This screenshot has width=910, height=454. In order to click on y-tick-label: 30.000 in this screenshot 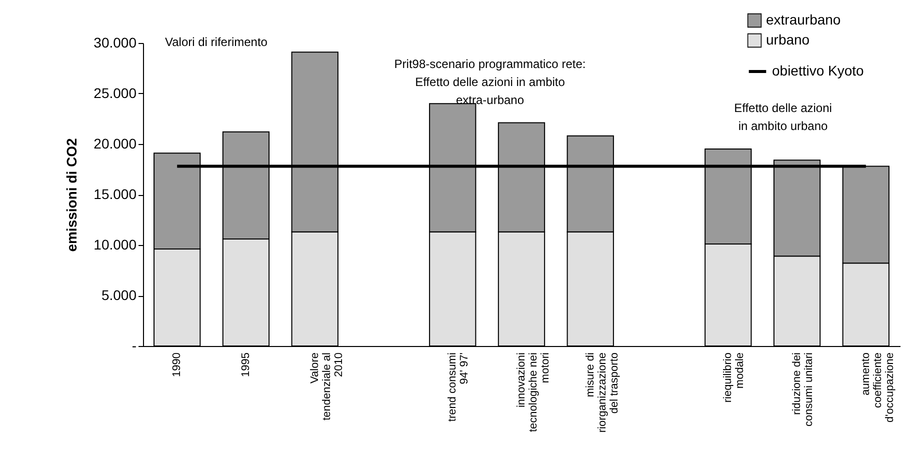, I will do `click(115, 42)`.